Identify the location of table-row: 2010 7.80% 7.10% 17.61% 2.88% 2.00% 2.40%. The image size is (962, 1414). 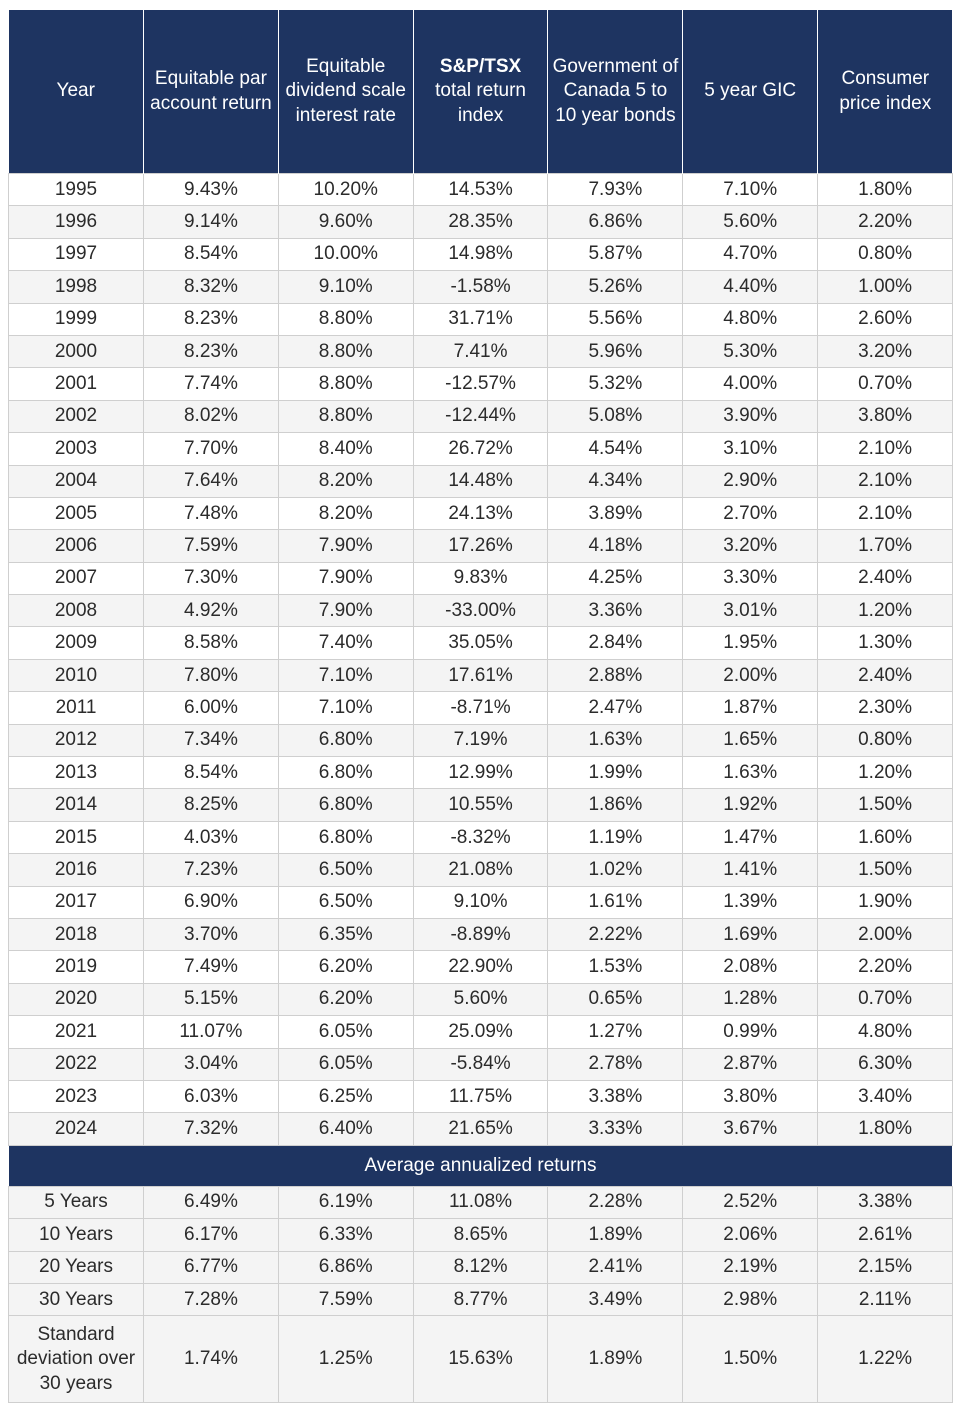
(480, 675).